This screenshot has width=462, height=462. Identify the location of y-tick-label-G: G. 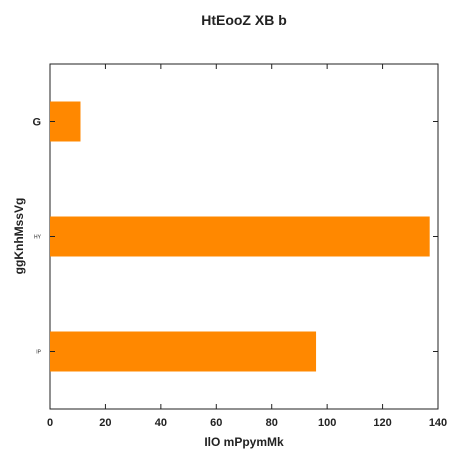
(36, 122).